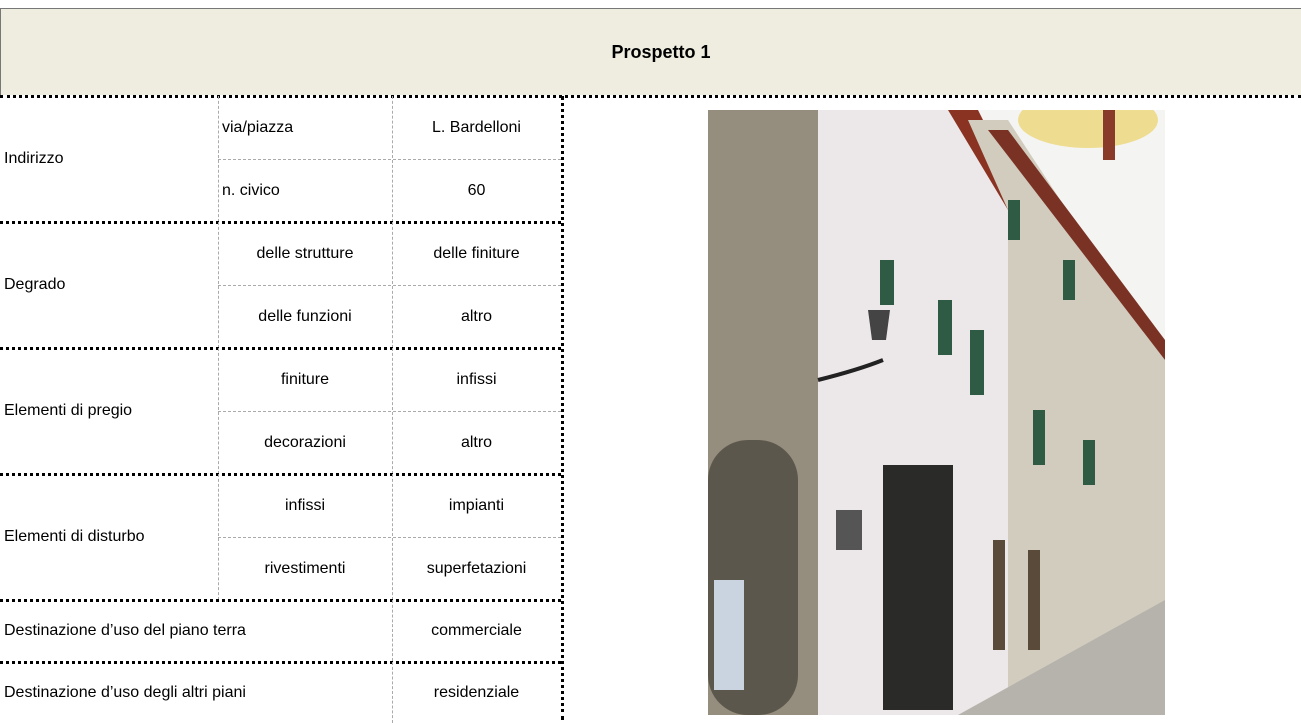  I want to click on cell: 60, so click(476, 190).